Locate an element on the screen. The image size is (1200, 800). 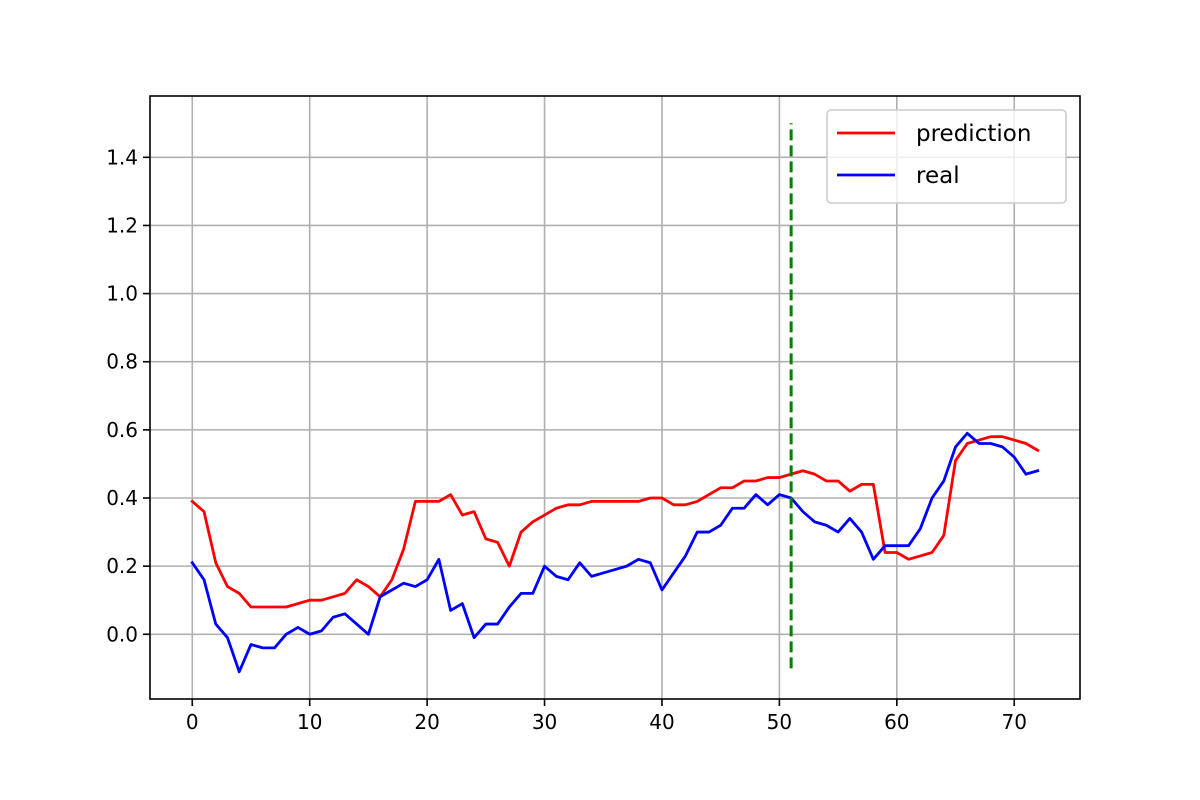
y-tick-label: 1.4 is located at coordinates (122, 157).